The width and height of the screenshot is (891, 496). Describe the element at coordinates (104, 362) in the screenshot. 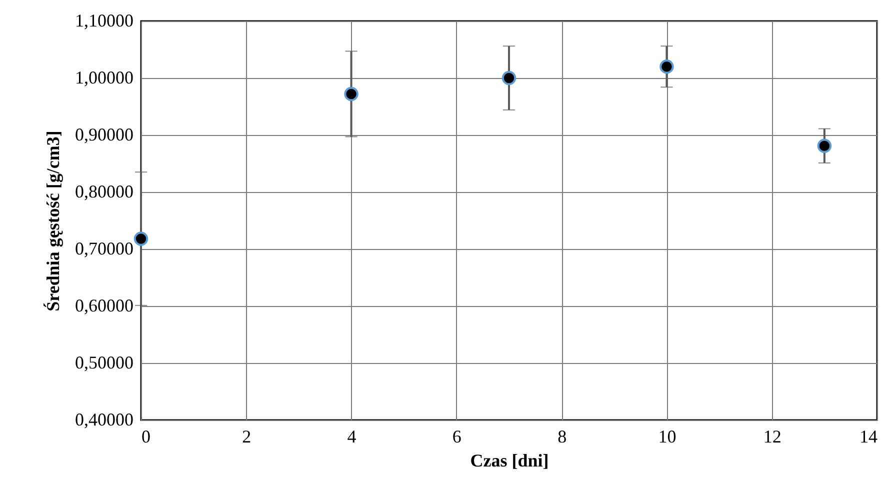

I see `y-tick-label: 0,50000` at that location.